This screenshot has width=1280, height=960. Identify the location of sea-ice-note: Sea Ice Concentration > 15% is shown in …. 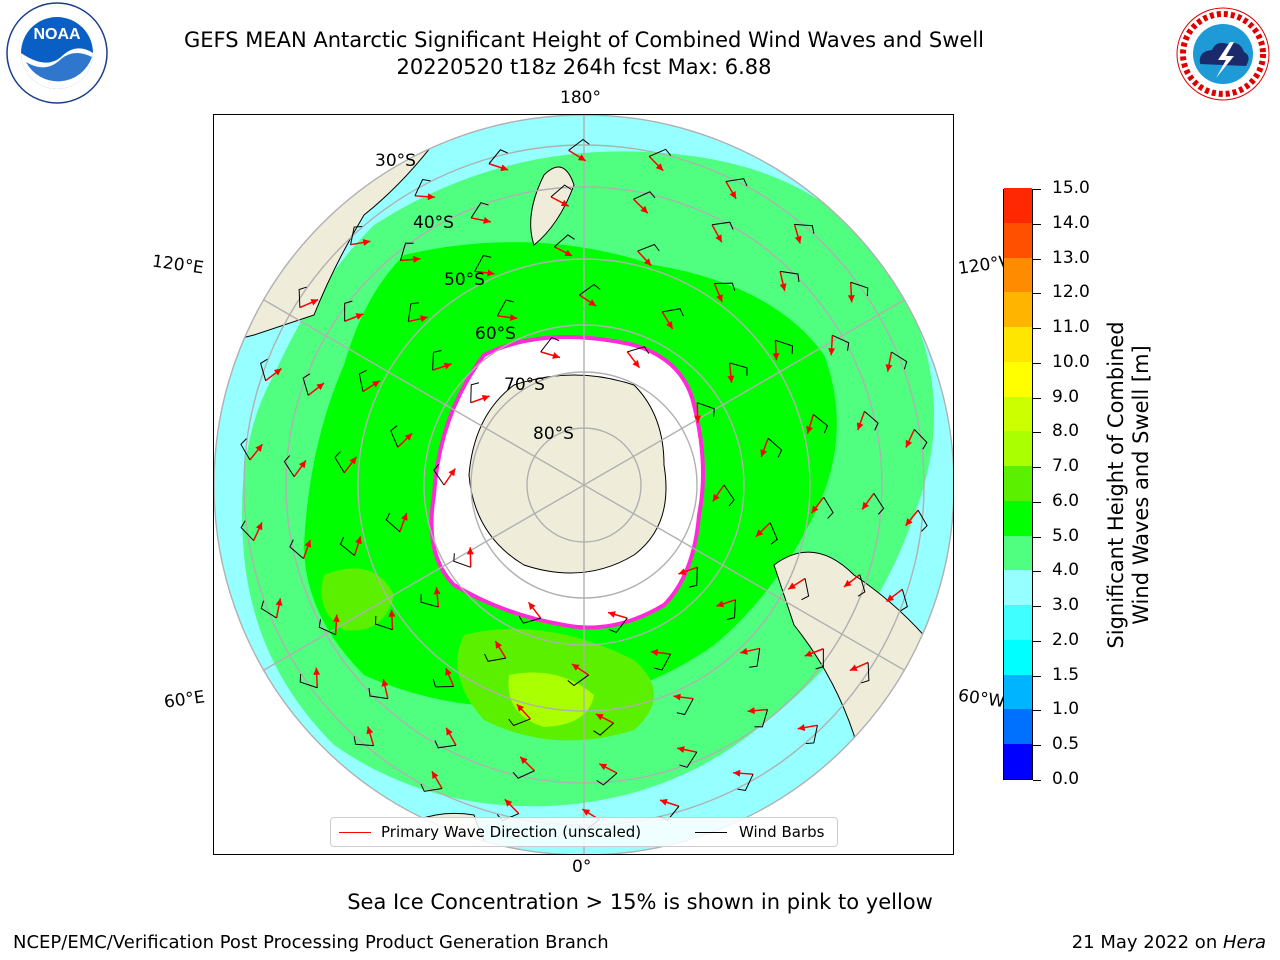
(640, 902).